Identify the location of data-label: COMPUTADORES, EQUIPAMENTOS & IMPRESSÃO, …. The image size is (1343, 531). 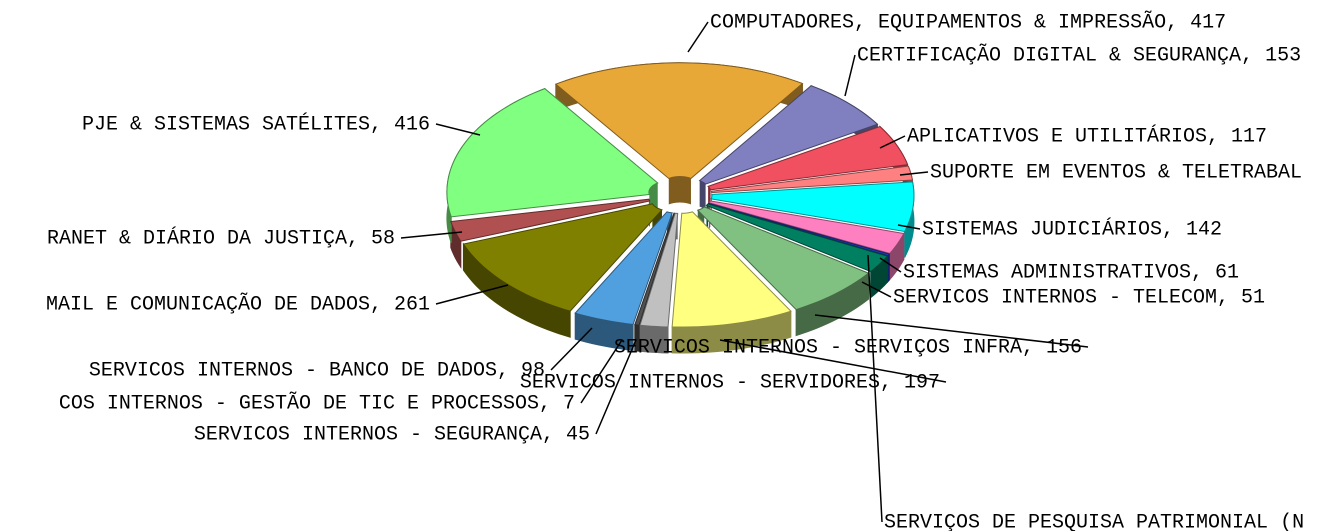
(968, 21).